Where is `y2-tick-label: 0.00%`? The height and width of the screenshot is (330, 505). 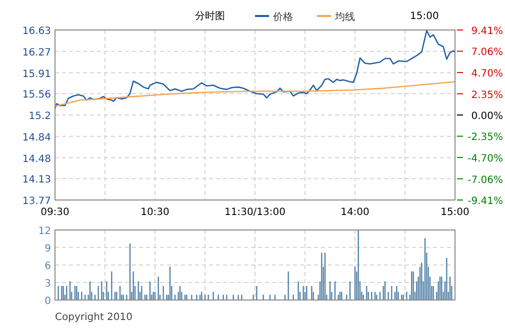 y2-tick-label: 0.00% is located at coordinates (487, 116).